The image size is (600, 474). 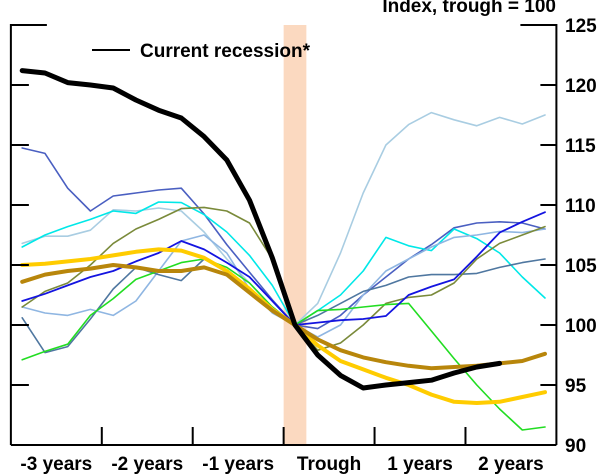 I want to click on y-tick-label: 125, so click(x=581, y=26).